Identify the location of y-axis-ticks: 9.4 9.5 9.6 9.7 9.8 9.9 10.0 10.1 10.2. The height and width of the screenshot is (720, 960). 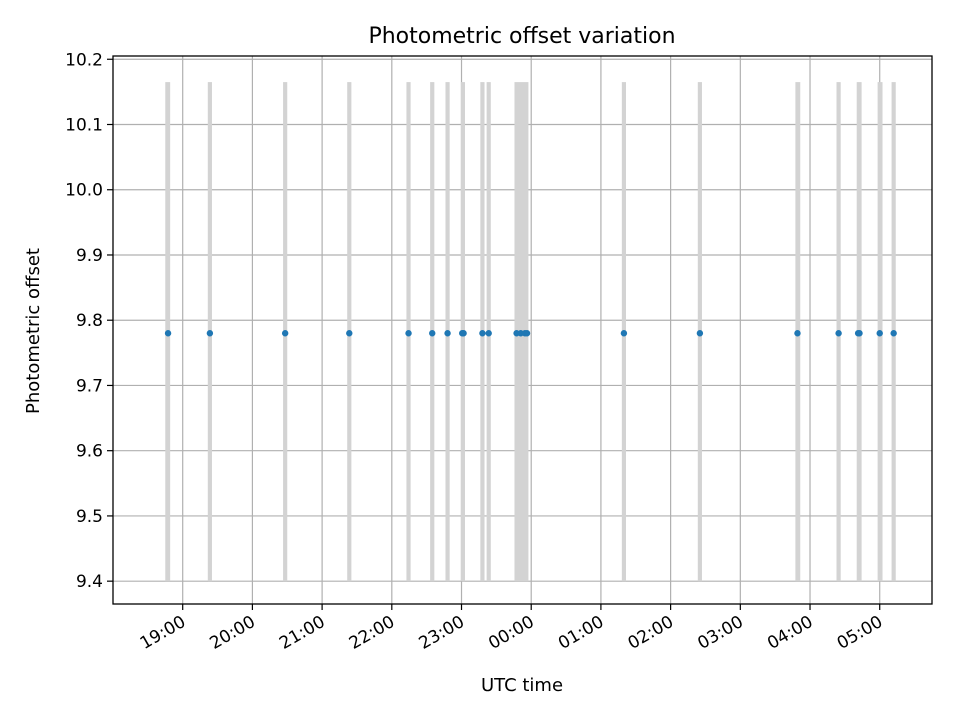
(89, 321).